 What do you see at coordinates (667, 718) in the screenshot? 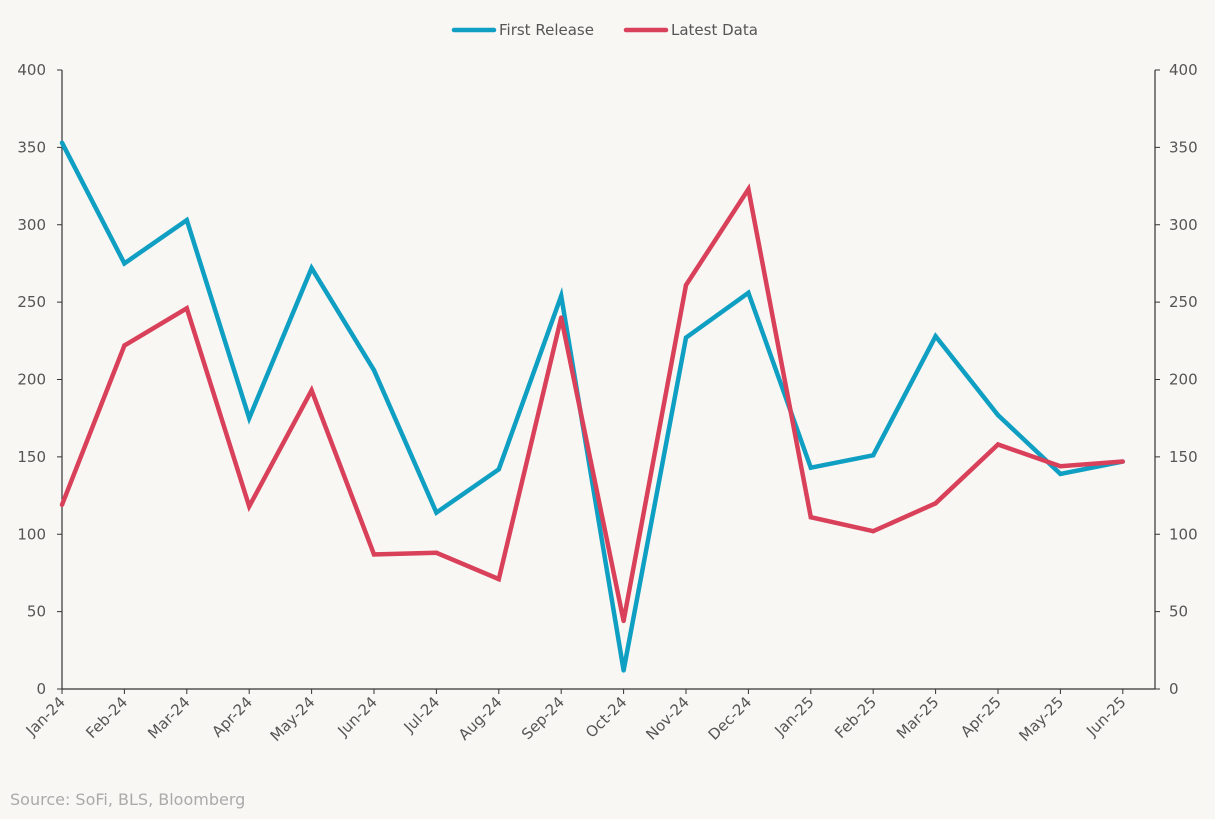
I see `x-tick-label: Nov-24` at bounding box center [667, 718].